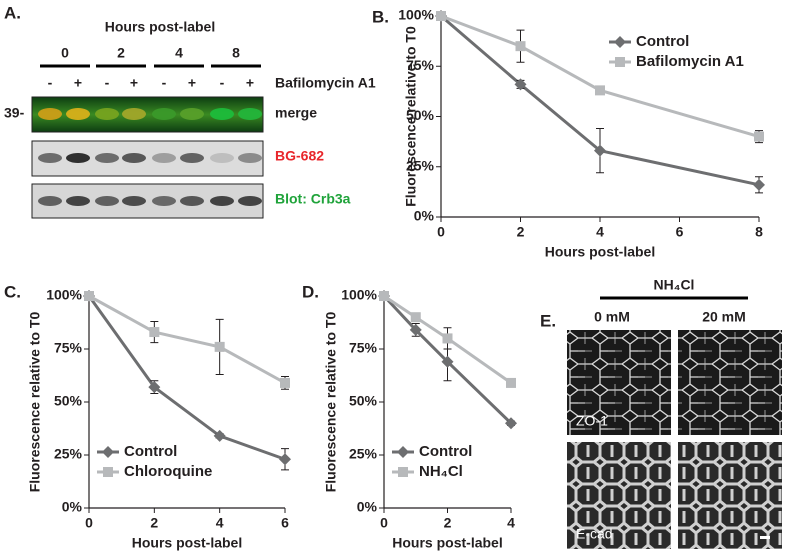 Image resolution: width=785 pixels, height=554 pixels. What do you see at coordinates (299, 156) in the screenshot?
I see `row-label: BG-682` at bounding box center [299, 156].